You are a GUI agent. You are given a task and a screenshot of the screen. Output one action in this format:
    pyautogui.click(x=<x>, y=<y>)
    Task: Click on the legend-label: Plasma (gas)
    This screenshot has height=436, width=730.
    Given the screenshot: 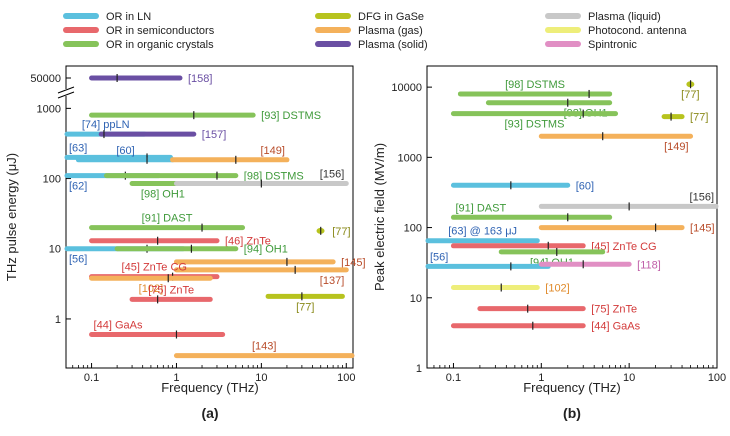 What is the action you would take?
    pyautogui.click(x=390, y=31)
    